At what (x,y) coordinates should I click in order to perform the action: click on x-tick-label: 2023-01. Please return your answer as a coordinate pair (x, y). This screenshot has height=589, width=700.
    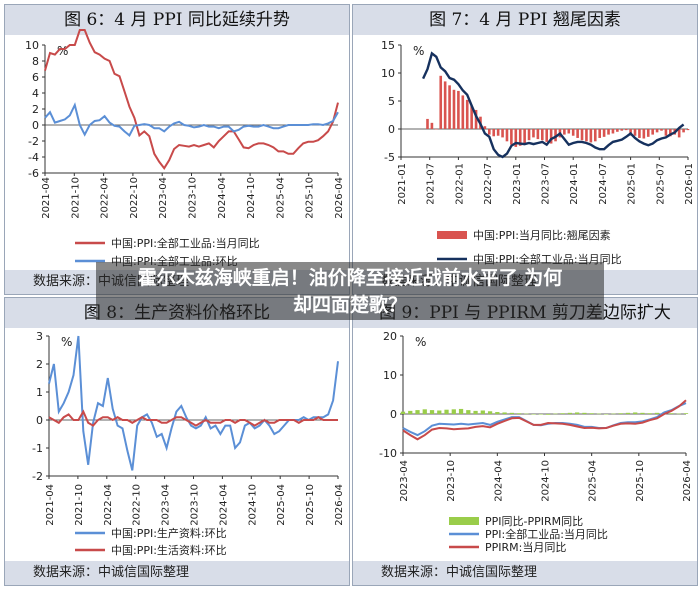
    Looking at the image, I should click on (517, 184).